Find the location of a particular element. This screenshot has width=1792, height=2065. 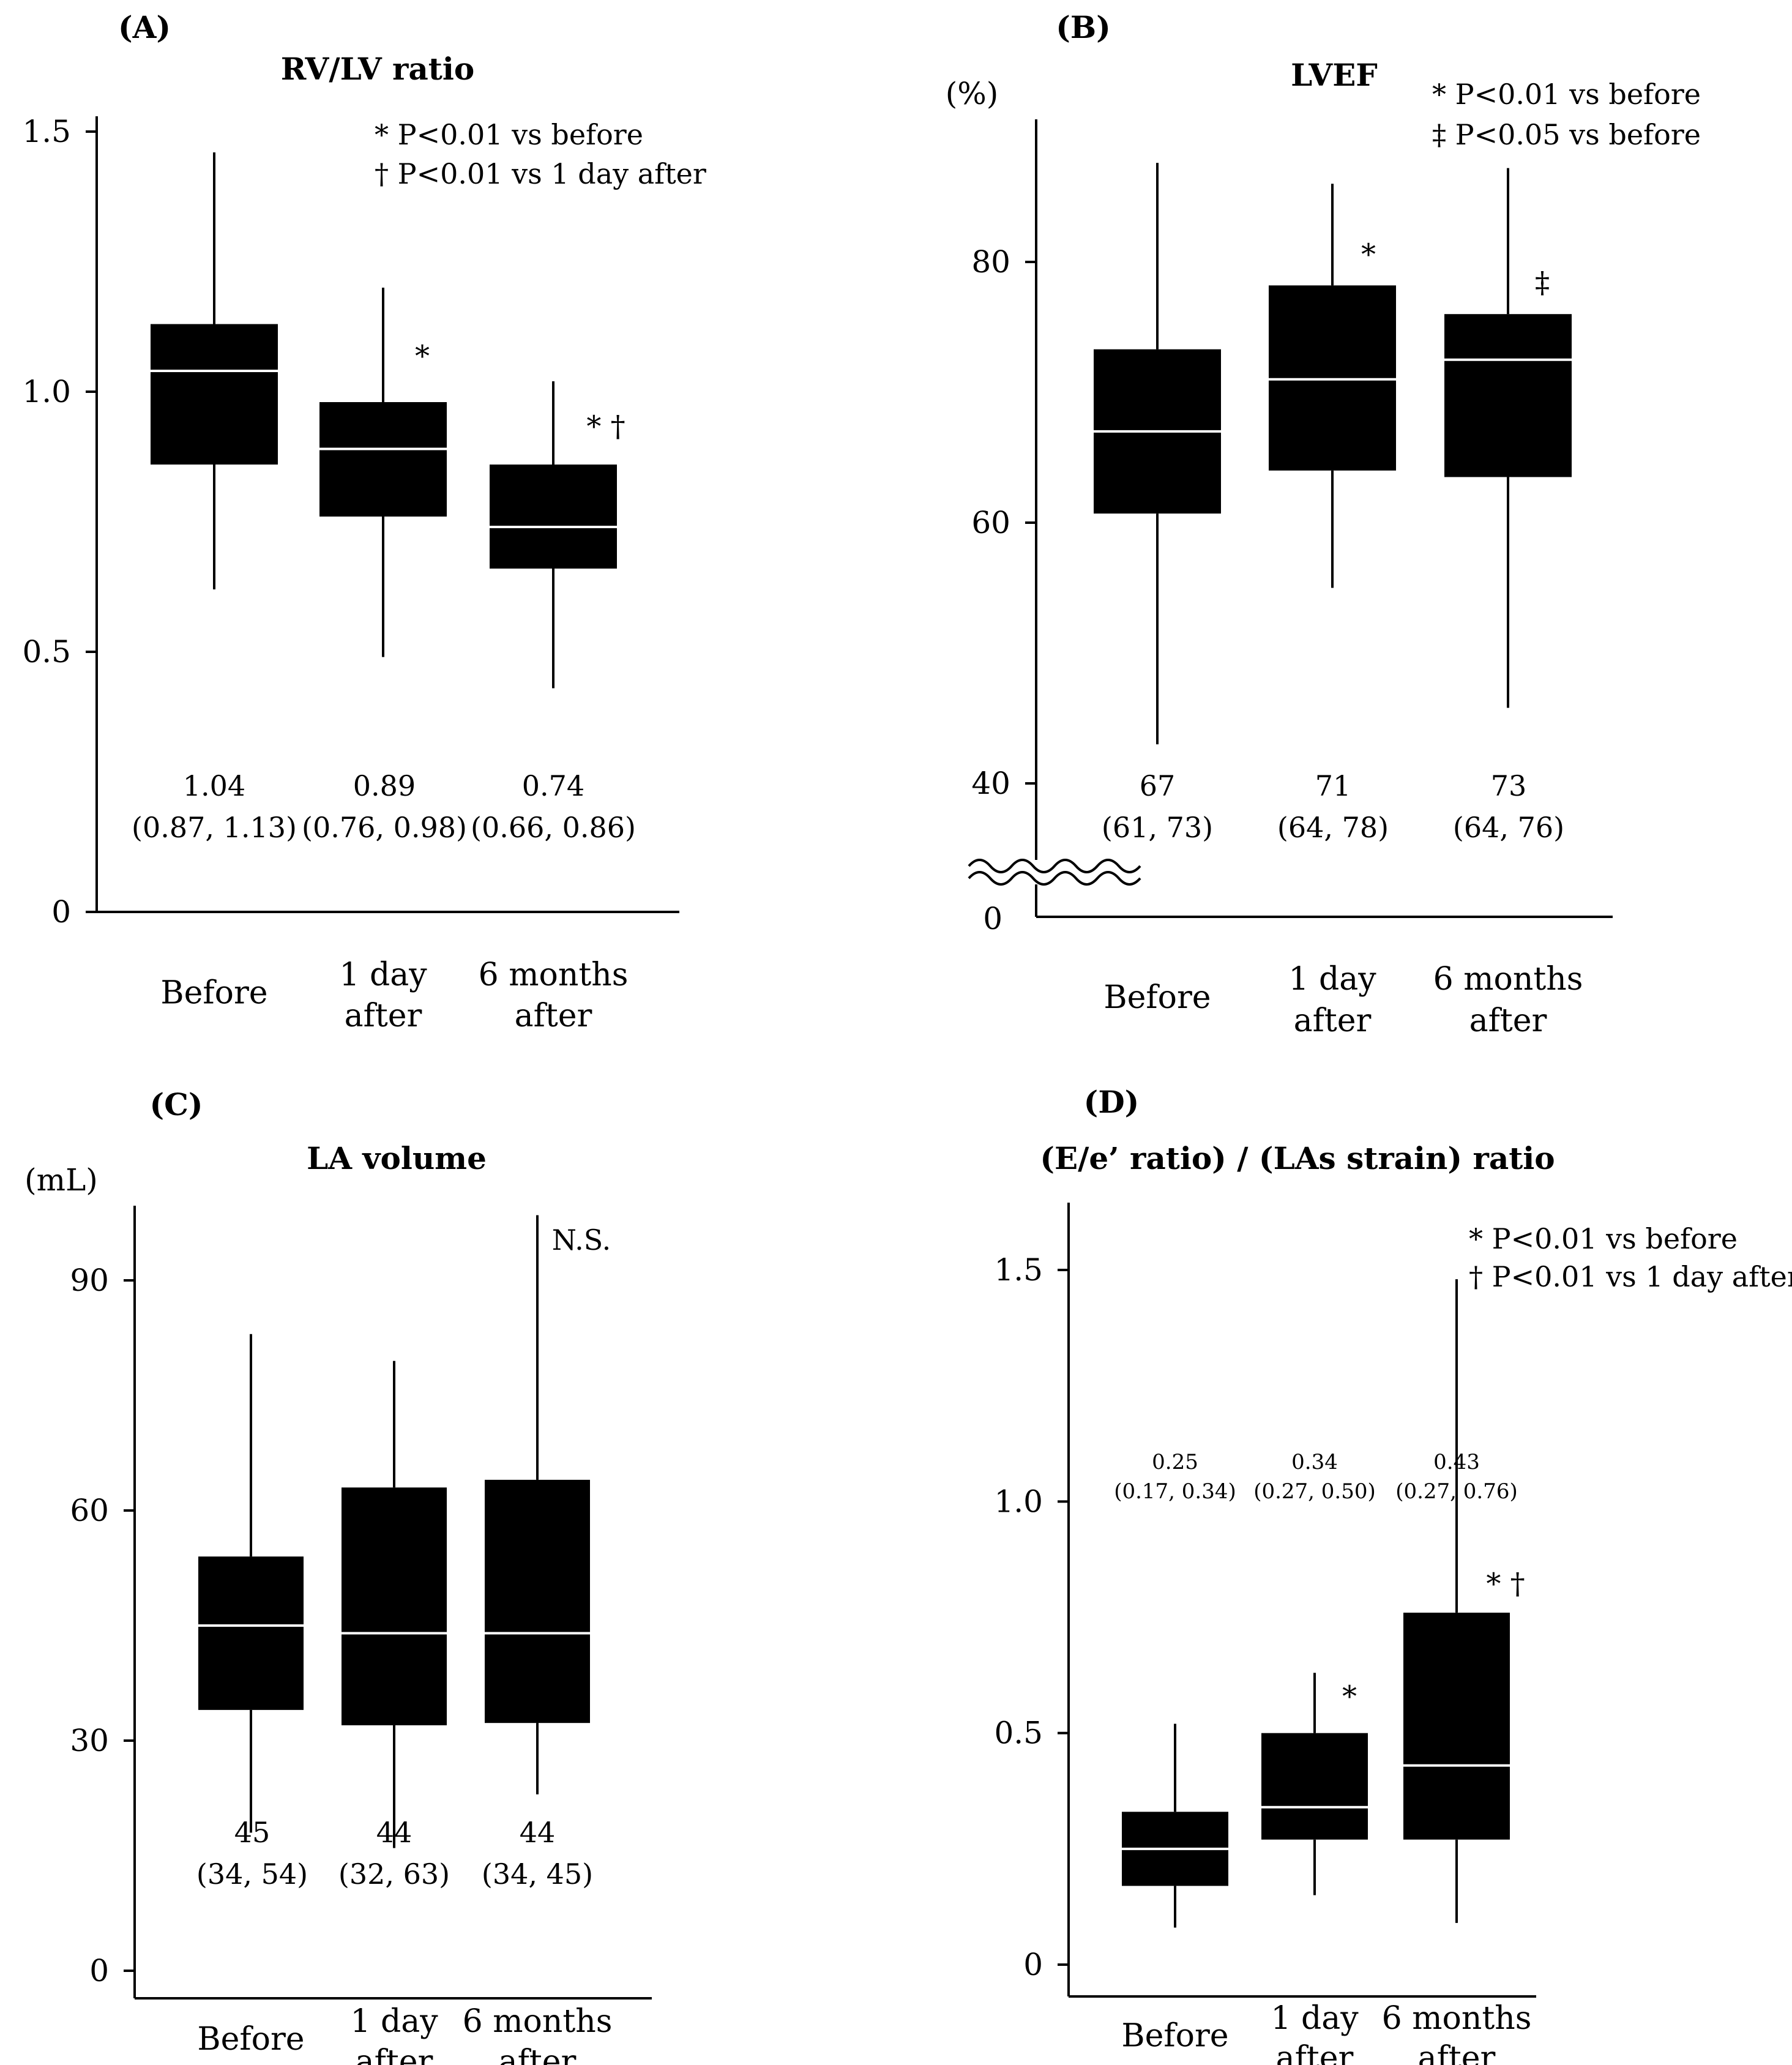

significance-legend: ‡ P<0.05 vs before is located at coordinates (1566, 135).